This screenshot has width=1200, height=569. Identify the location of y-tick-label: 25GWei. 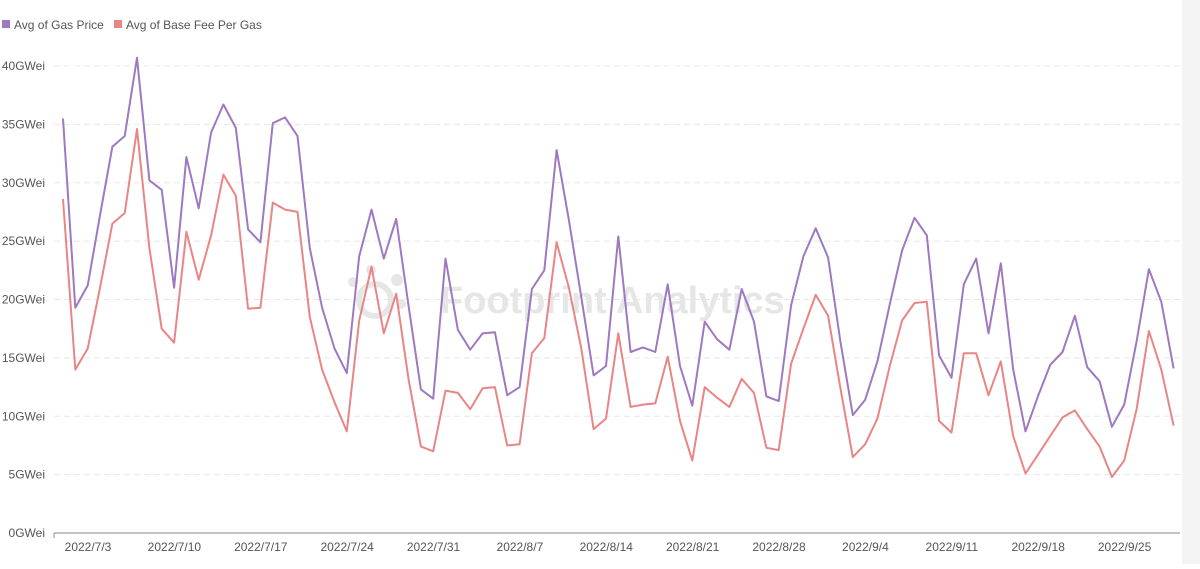
(23, 241).